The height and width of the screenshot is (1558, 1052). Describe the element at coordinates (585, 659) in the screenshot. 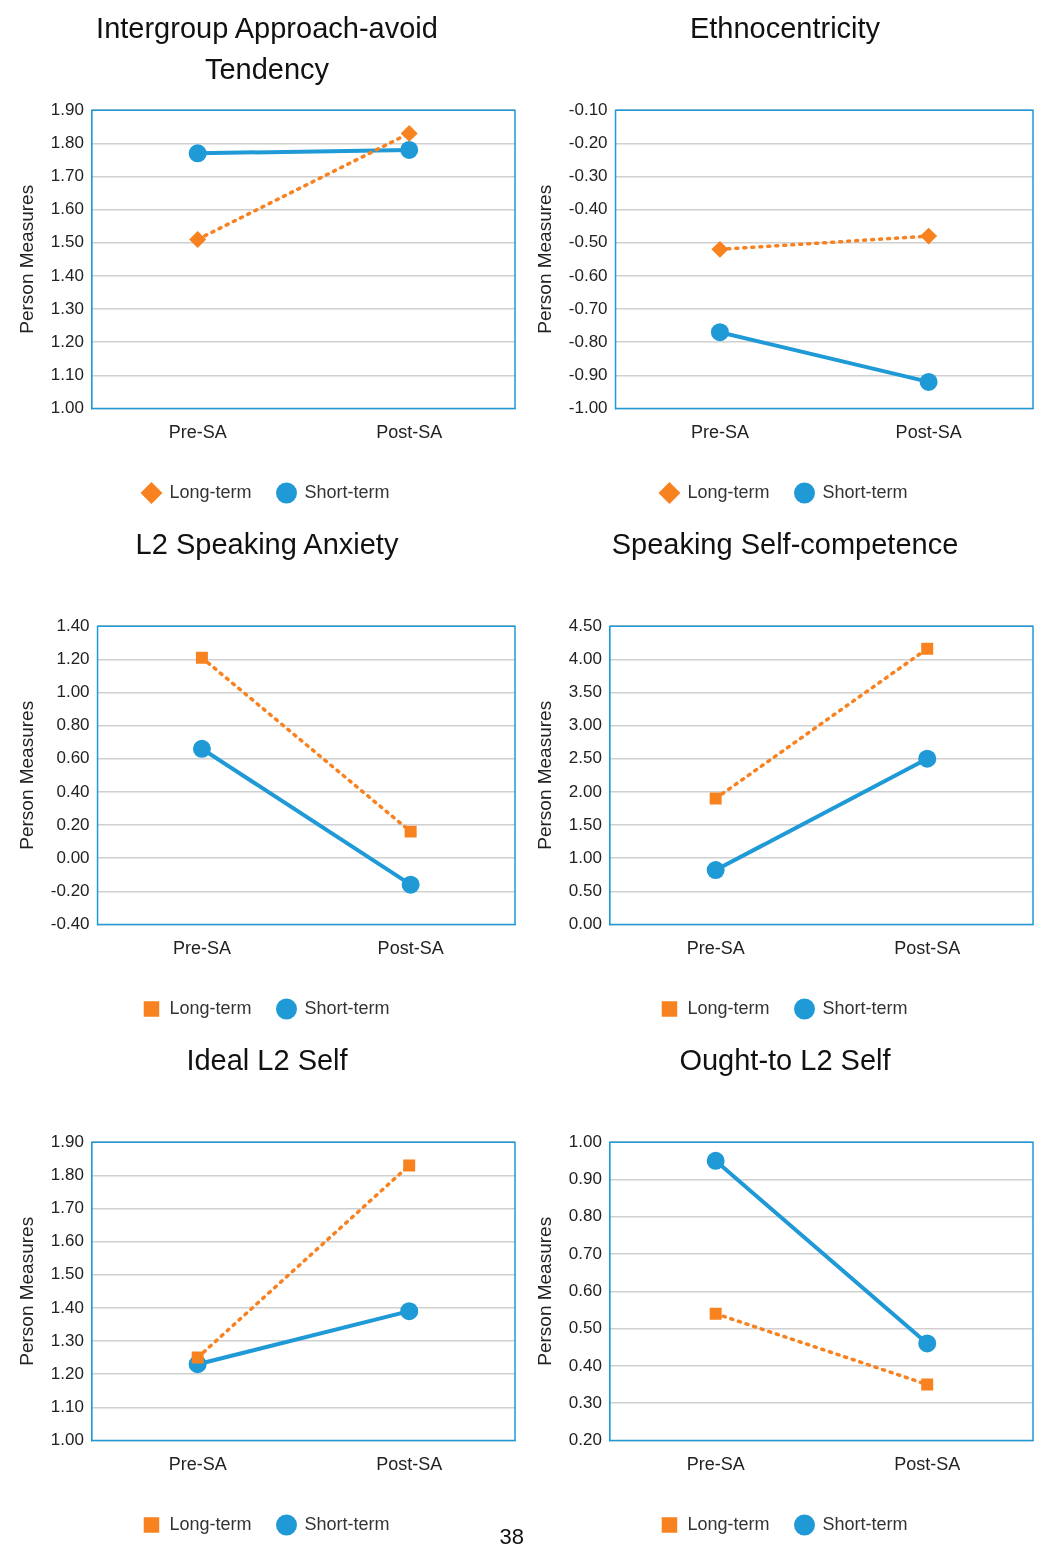

I see `y-tick-label: 4.00` at that location.